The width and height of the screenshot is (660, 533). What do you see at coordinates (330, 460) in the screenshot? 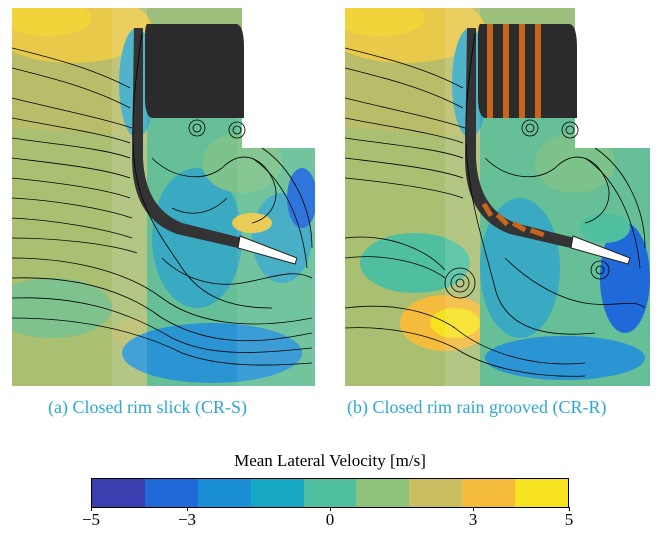
I see `colorbar-title: Mean Lateral Velocity [m/s]` at bounding box center [330, 460].